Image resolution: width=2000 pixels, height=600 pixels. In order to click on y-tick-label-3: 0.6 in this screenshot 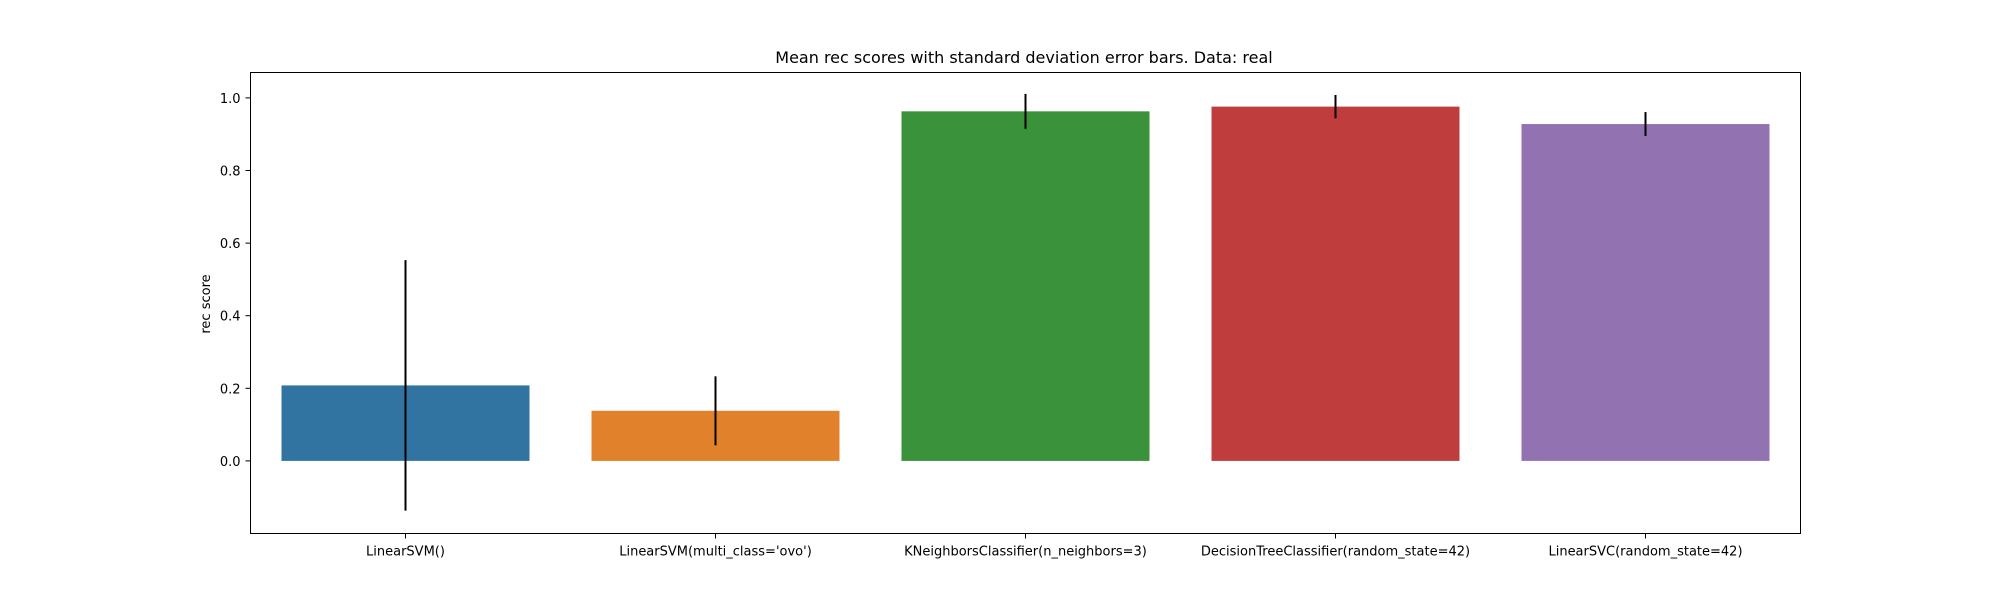, I will do `click(230, 244)`.